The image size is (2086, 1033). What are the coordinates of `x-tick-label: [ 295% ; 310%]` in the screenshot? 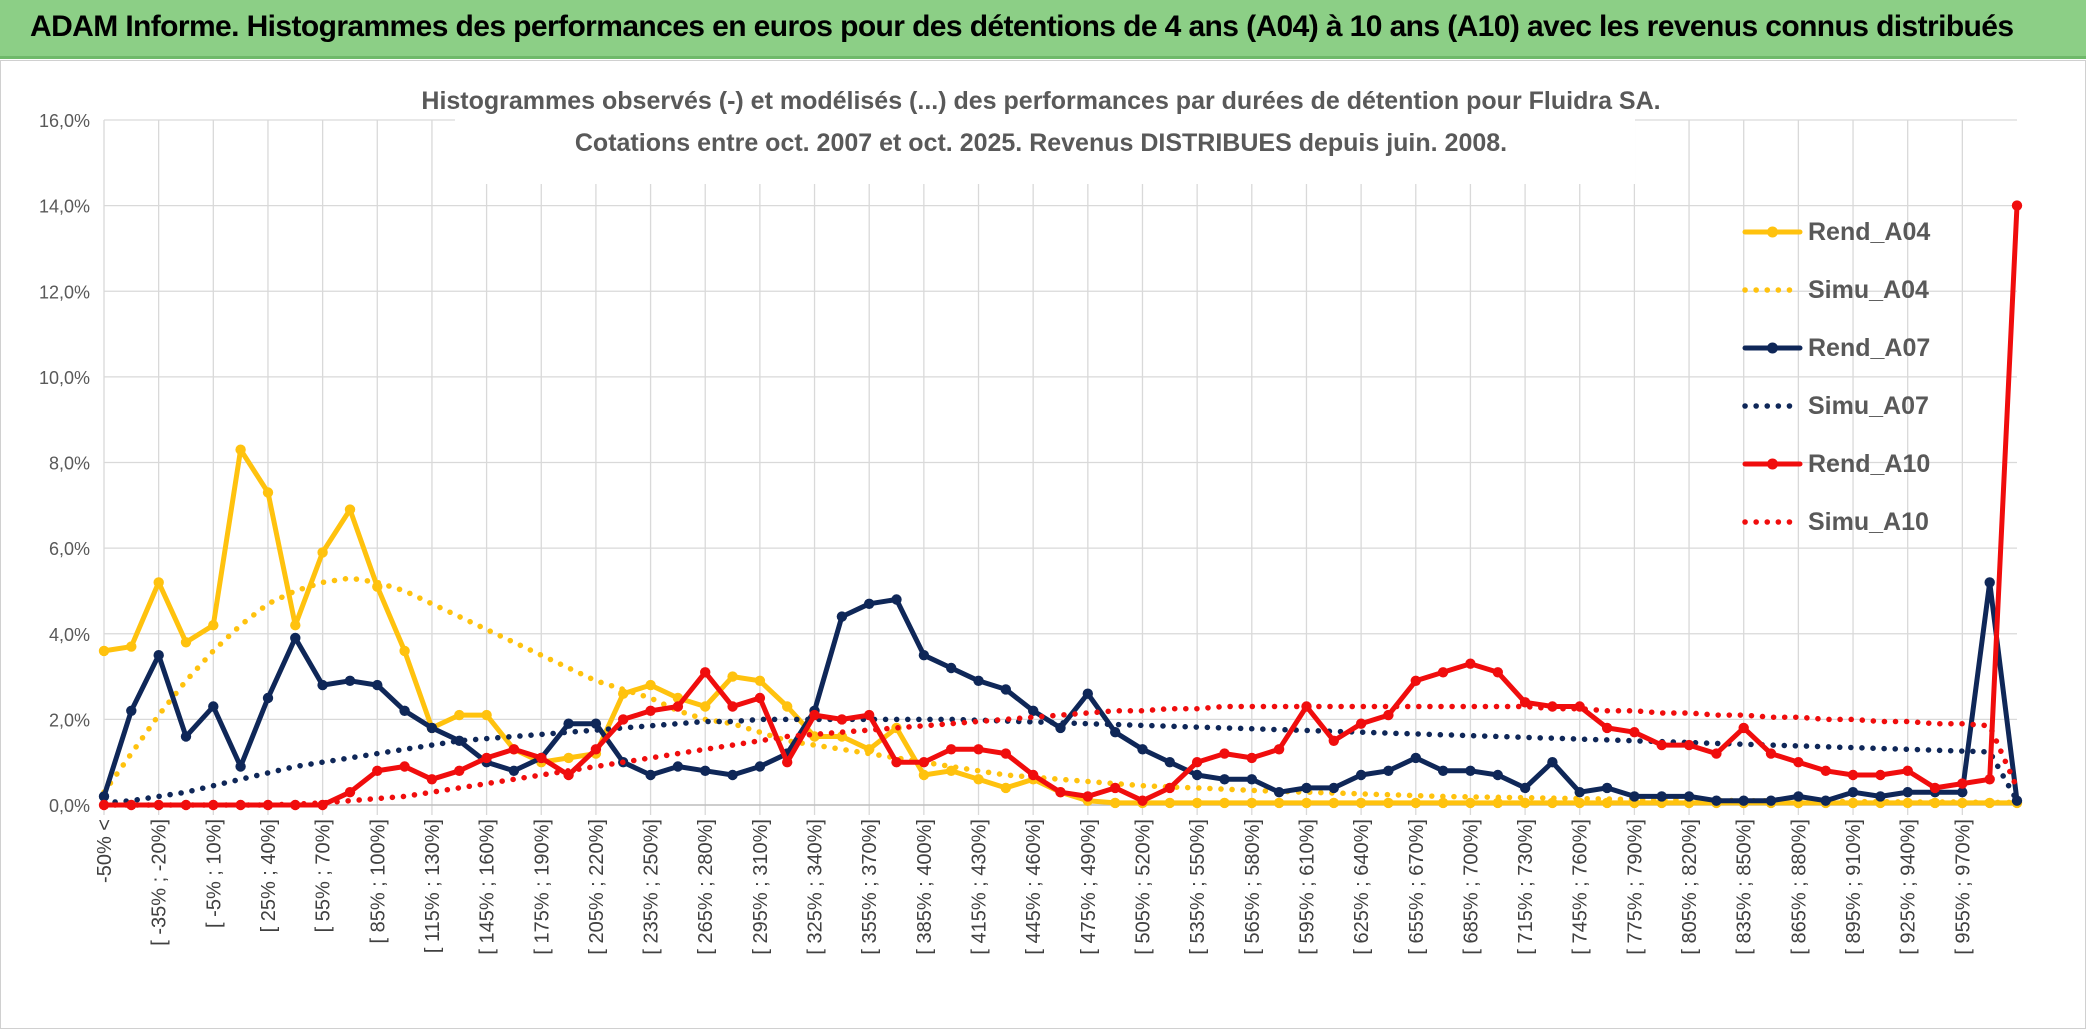 It's located at (761, 887).